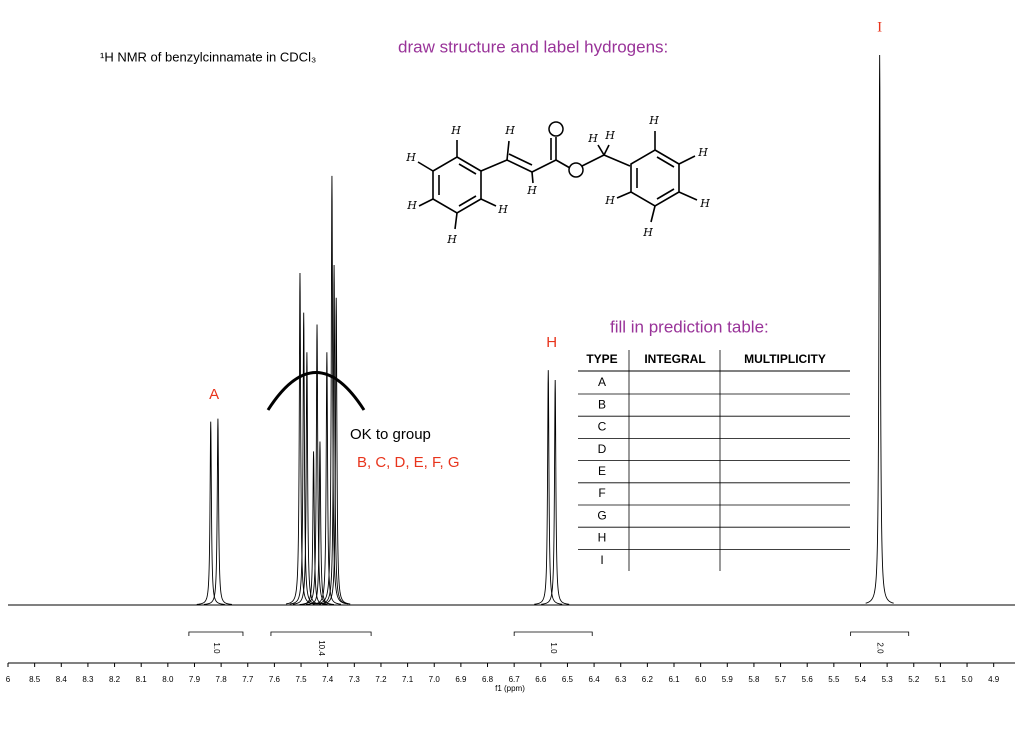 Image resolution: width=1024 pixels, height=732 pixels. Describe the element at coordinates (601, 515) in the screenshot. I see `table-type: G` at that location.